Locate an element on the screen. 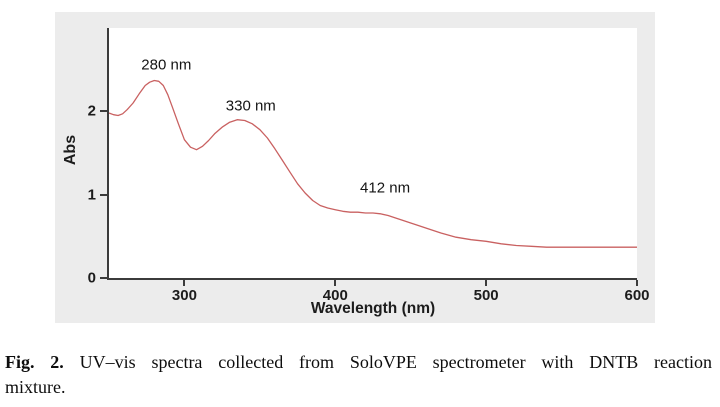 The image size is (720, 407). x-tick-label: 600 is located at coordinates (637, 295).